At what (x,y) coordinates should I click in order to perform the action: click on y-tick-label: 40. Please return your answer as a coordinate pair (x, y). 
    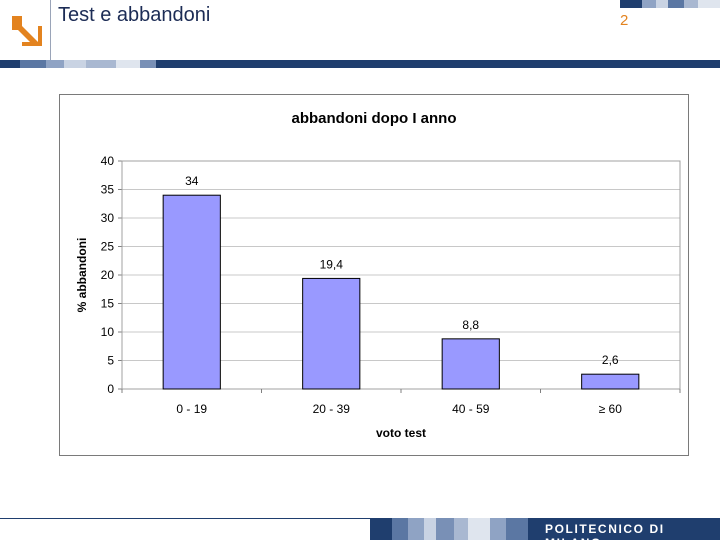
    Looking at the image, I should click on (108, 161).